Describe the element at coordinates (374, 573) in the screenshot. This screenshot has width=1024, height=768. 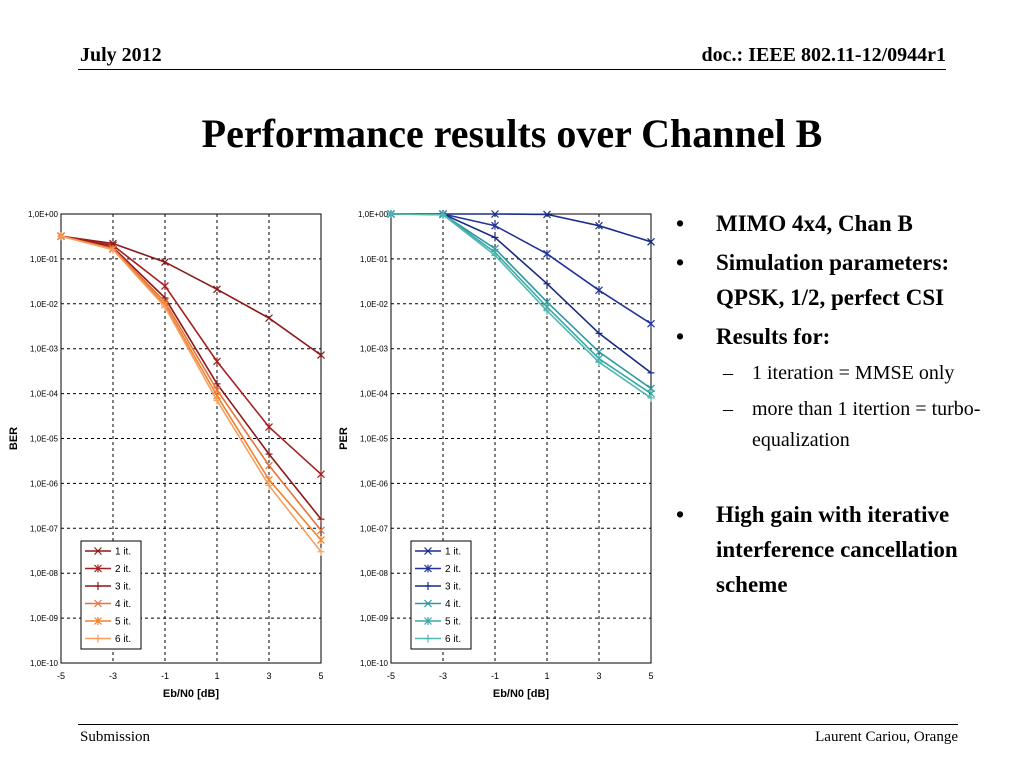
I see `per-y-tick-label: 1,0E-08` at that location.